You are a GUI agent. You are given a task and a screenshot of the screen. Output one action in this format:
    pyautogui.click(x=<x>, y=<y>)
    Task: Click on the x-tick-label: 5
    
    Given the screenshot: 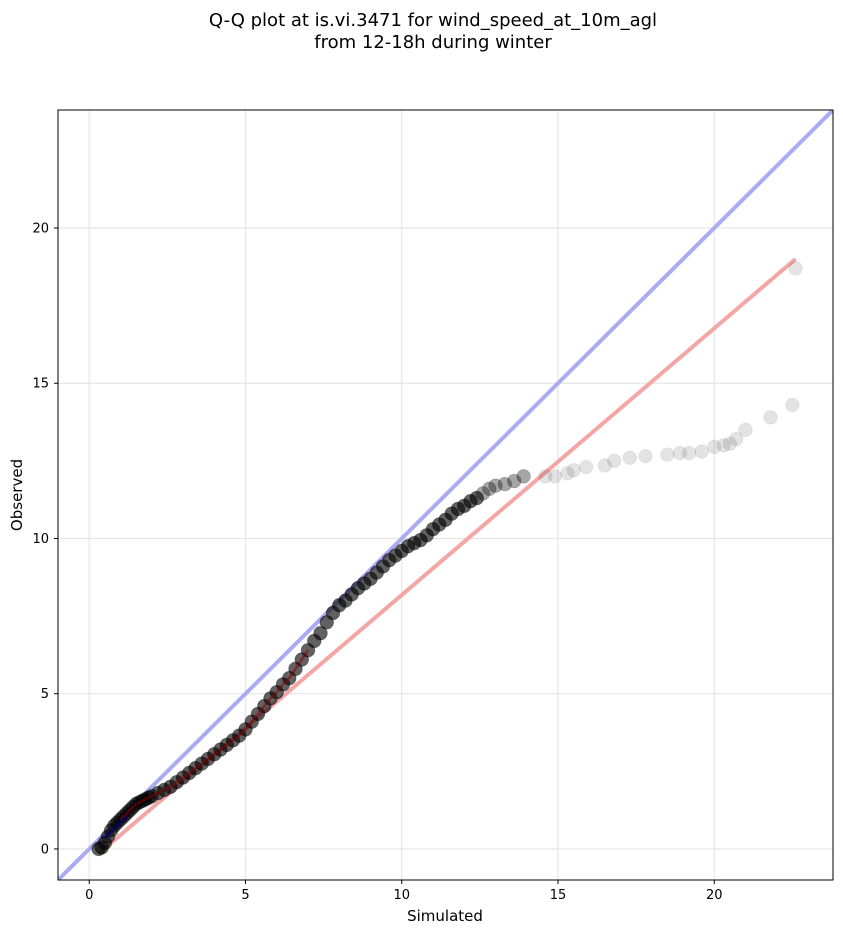 What is the action you would take?
    pyautogui.click(x=245, y=895)
    